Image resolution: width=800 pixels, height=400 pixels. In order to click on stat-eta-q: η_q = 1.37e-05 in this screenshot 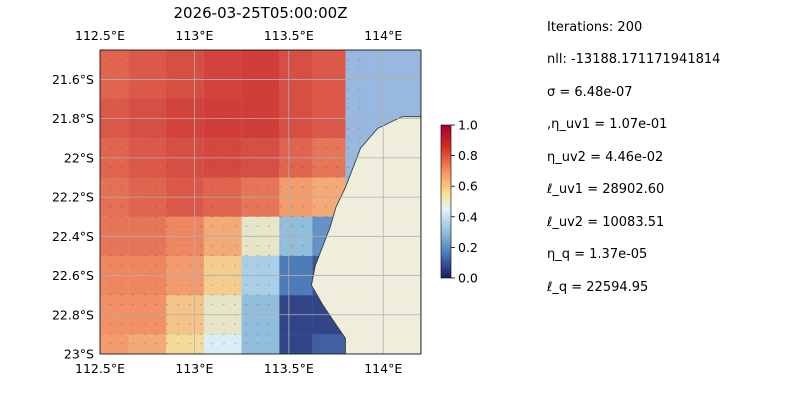, I will do `click(597, 254)`.